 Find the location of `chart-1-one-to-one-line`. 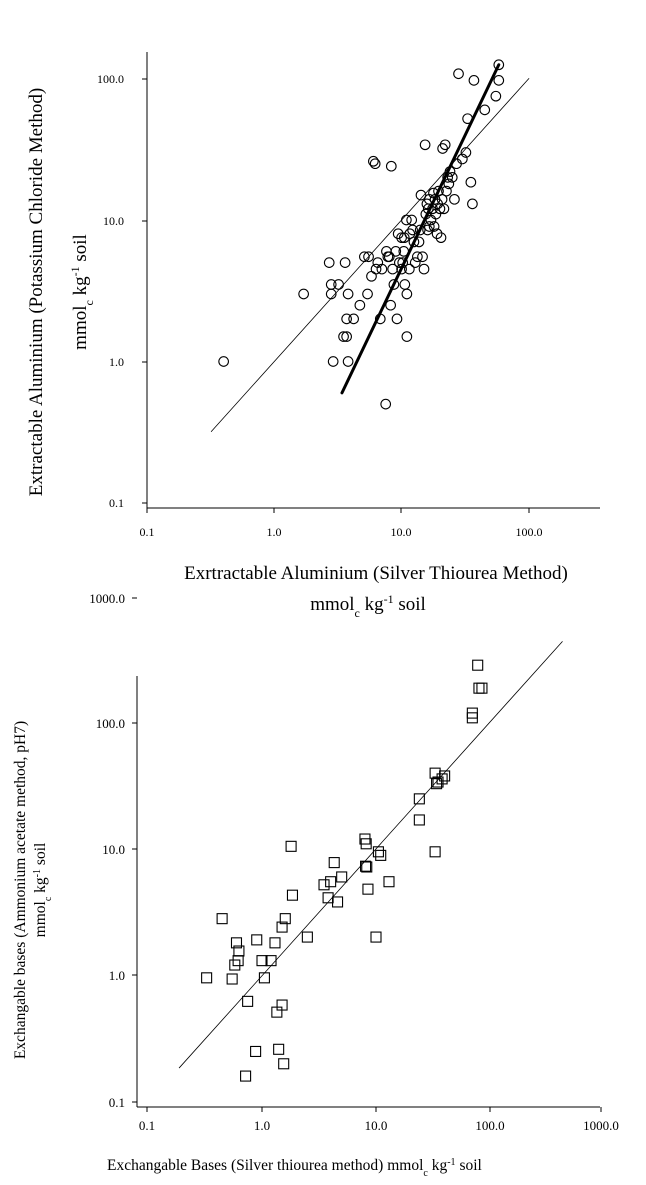

chart-1-one-to-one-line is located at coordinates (370, 255).